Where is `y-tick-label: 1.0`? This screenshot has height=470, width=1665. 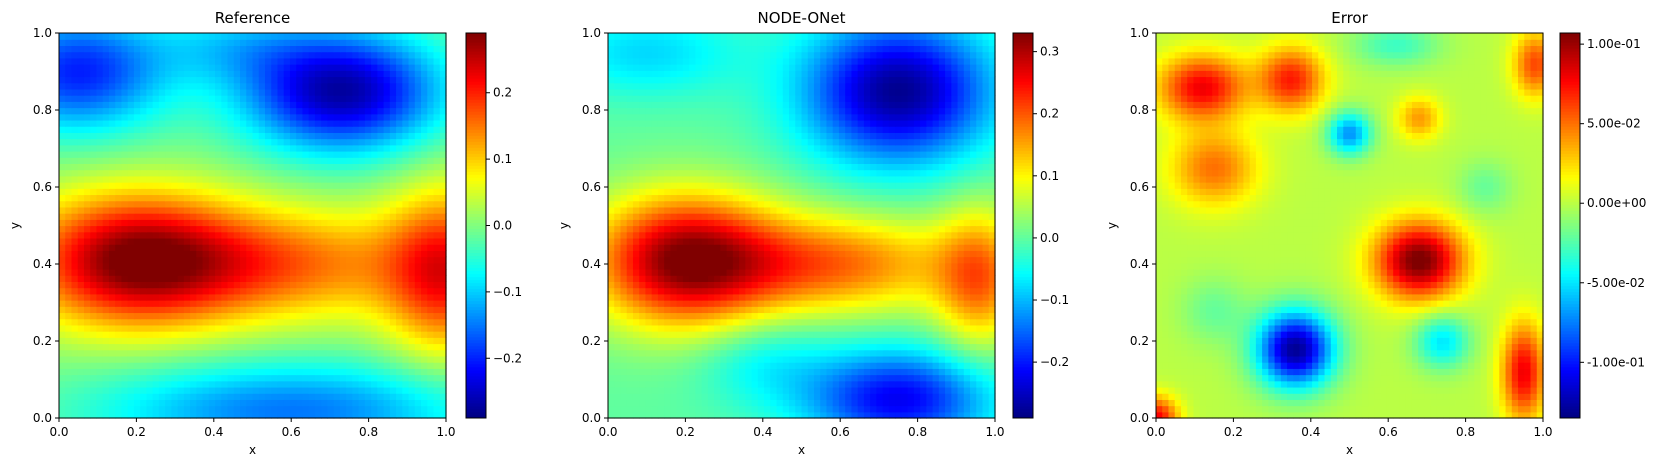
y-tick-label: 1.0 is located at coordinates (42, 33).